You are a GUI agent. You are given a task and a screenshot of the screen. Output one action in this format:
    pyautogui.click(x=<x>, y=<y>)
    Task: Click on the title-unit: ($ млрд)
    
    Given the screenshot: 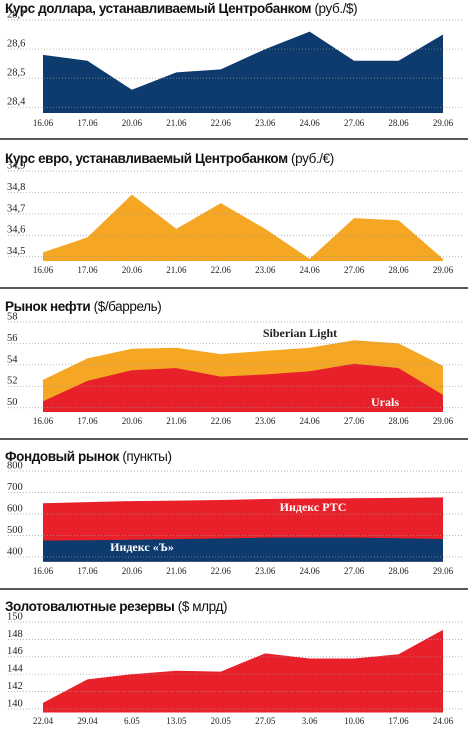 What is the action you would take?
    pyautogui.click(x=202, y=606)
    